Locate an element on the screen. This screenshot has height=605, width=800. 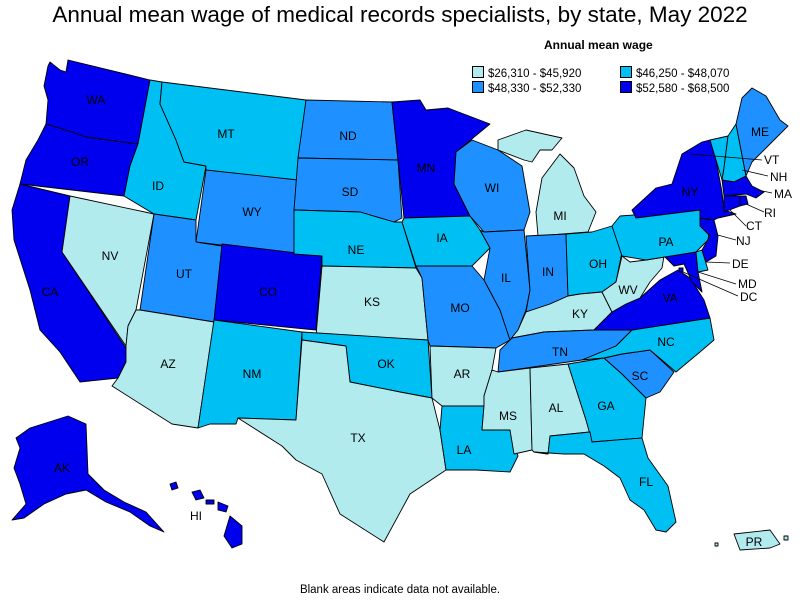
leader-line-nh is located at coordinates (755, 173).